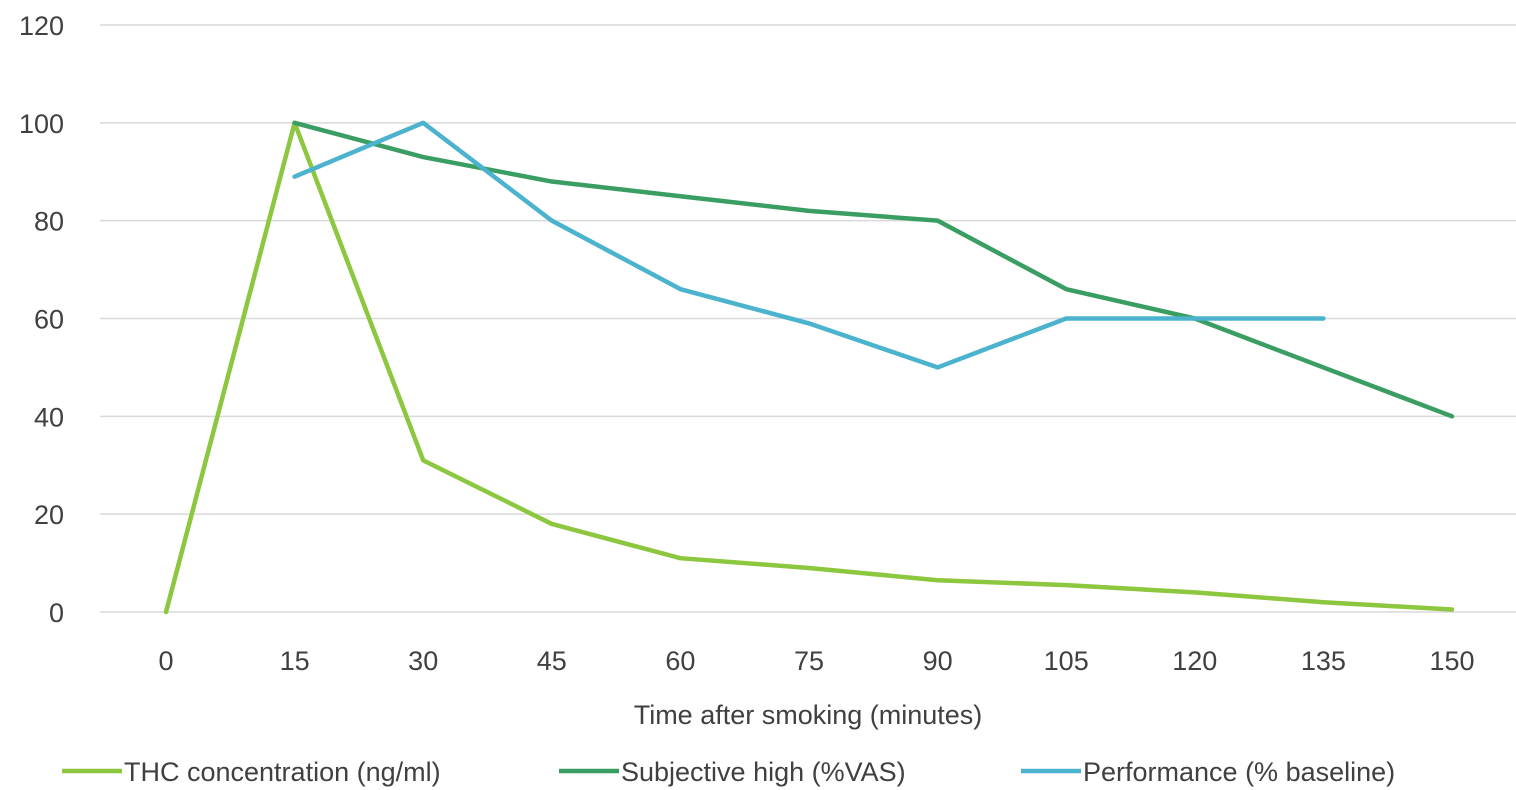  What do you see at coordinates (295, 661) in the screenshot?
I see `x-tick-label: 15` at bounding box center [295, 661].